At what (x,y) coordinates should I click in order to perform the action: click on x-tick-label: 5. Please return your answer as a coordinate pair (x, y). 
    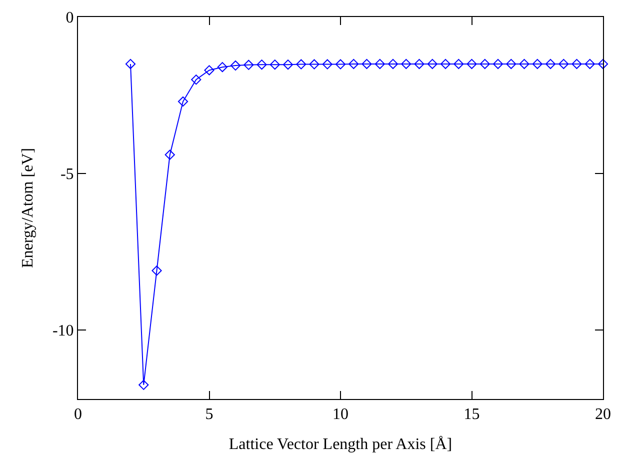
    Looking at the image, I should click on (209, 415).